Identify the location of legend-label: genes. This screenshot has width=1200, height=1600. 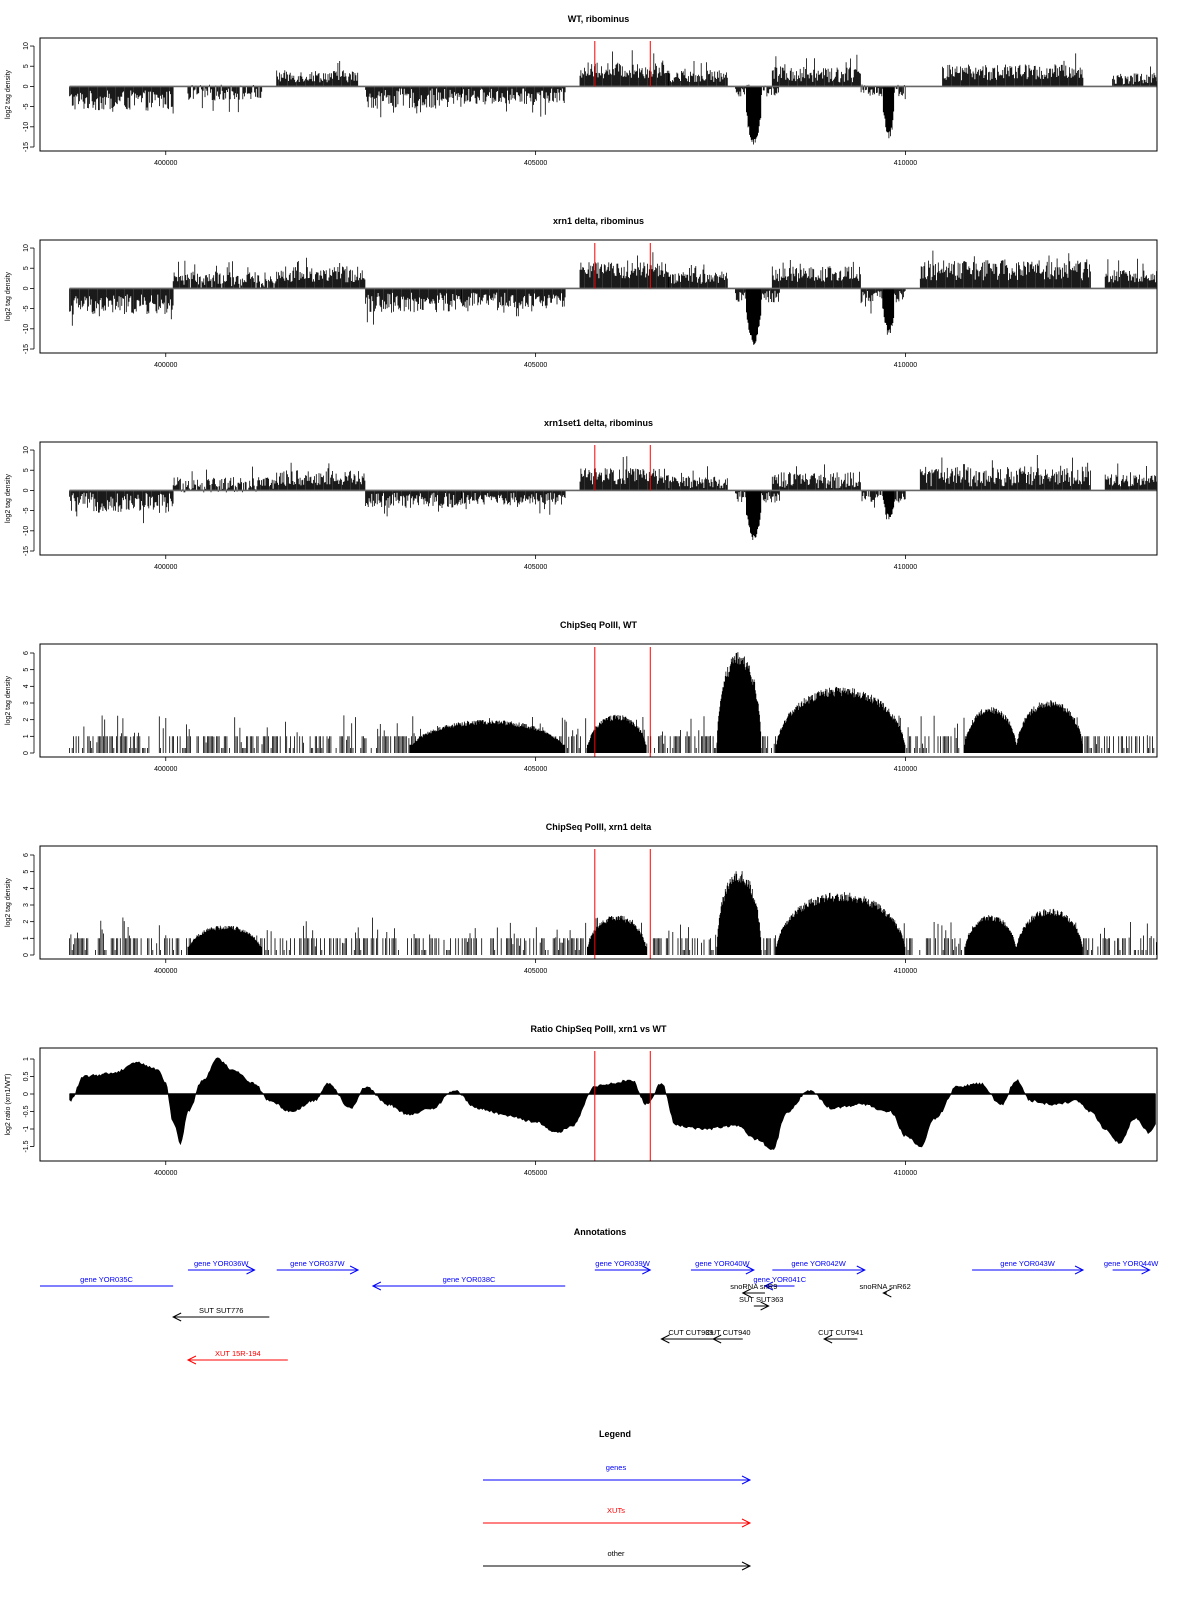
(616, 1467).